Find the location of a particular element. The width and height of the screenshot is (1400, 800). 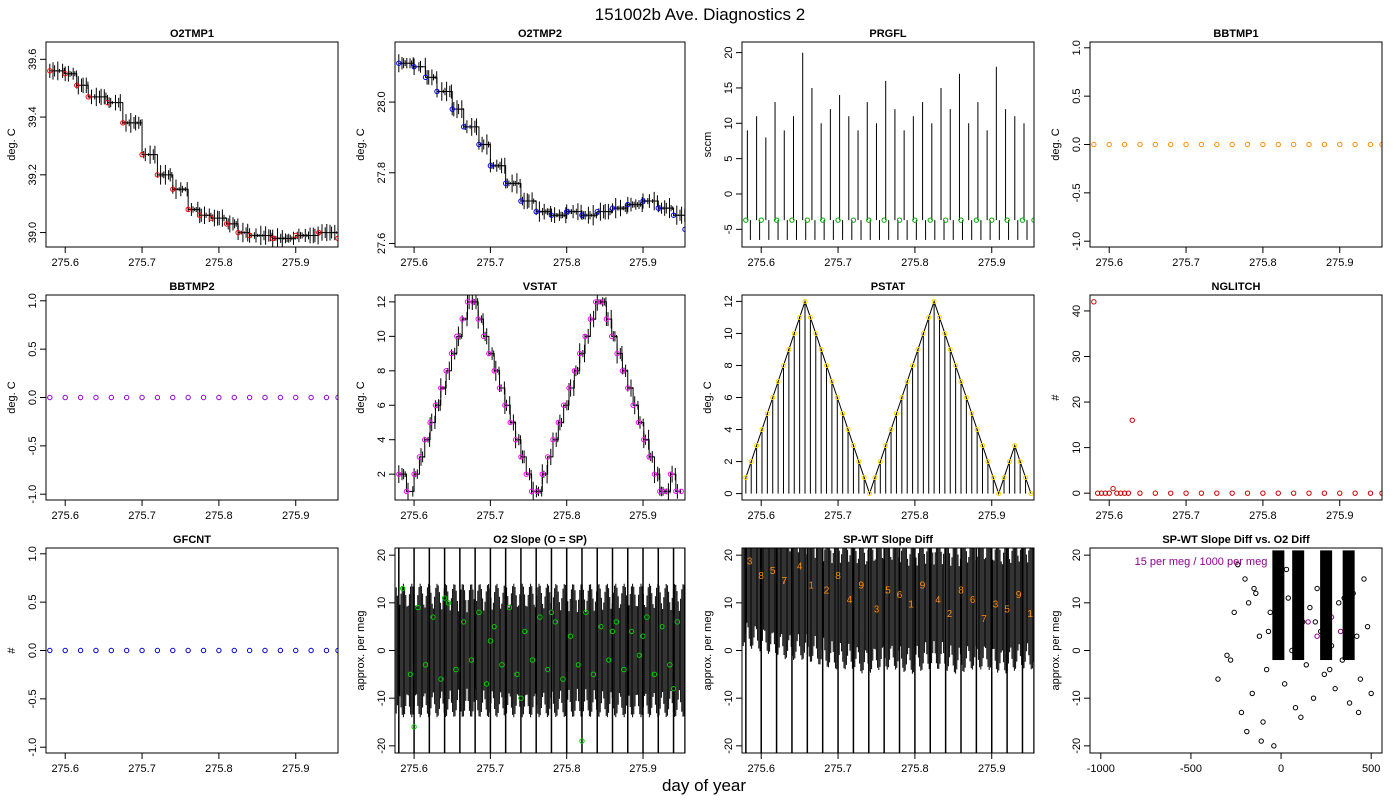

y-tick-label: 8 is located at coordinates (729, 365).